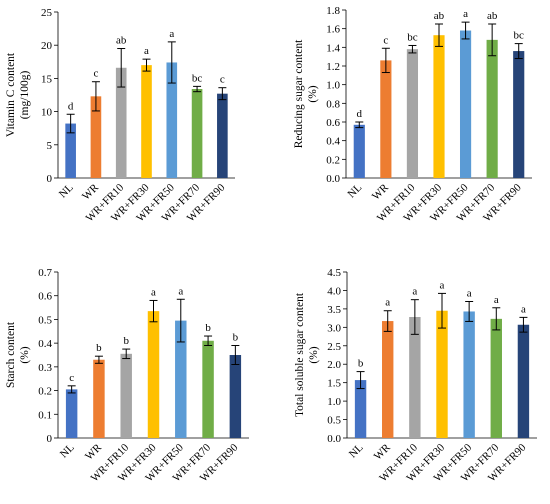 The height and width of the screenshot is (504, 550). I want to click on y-tick-label: 1.5, so click(334, 384).